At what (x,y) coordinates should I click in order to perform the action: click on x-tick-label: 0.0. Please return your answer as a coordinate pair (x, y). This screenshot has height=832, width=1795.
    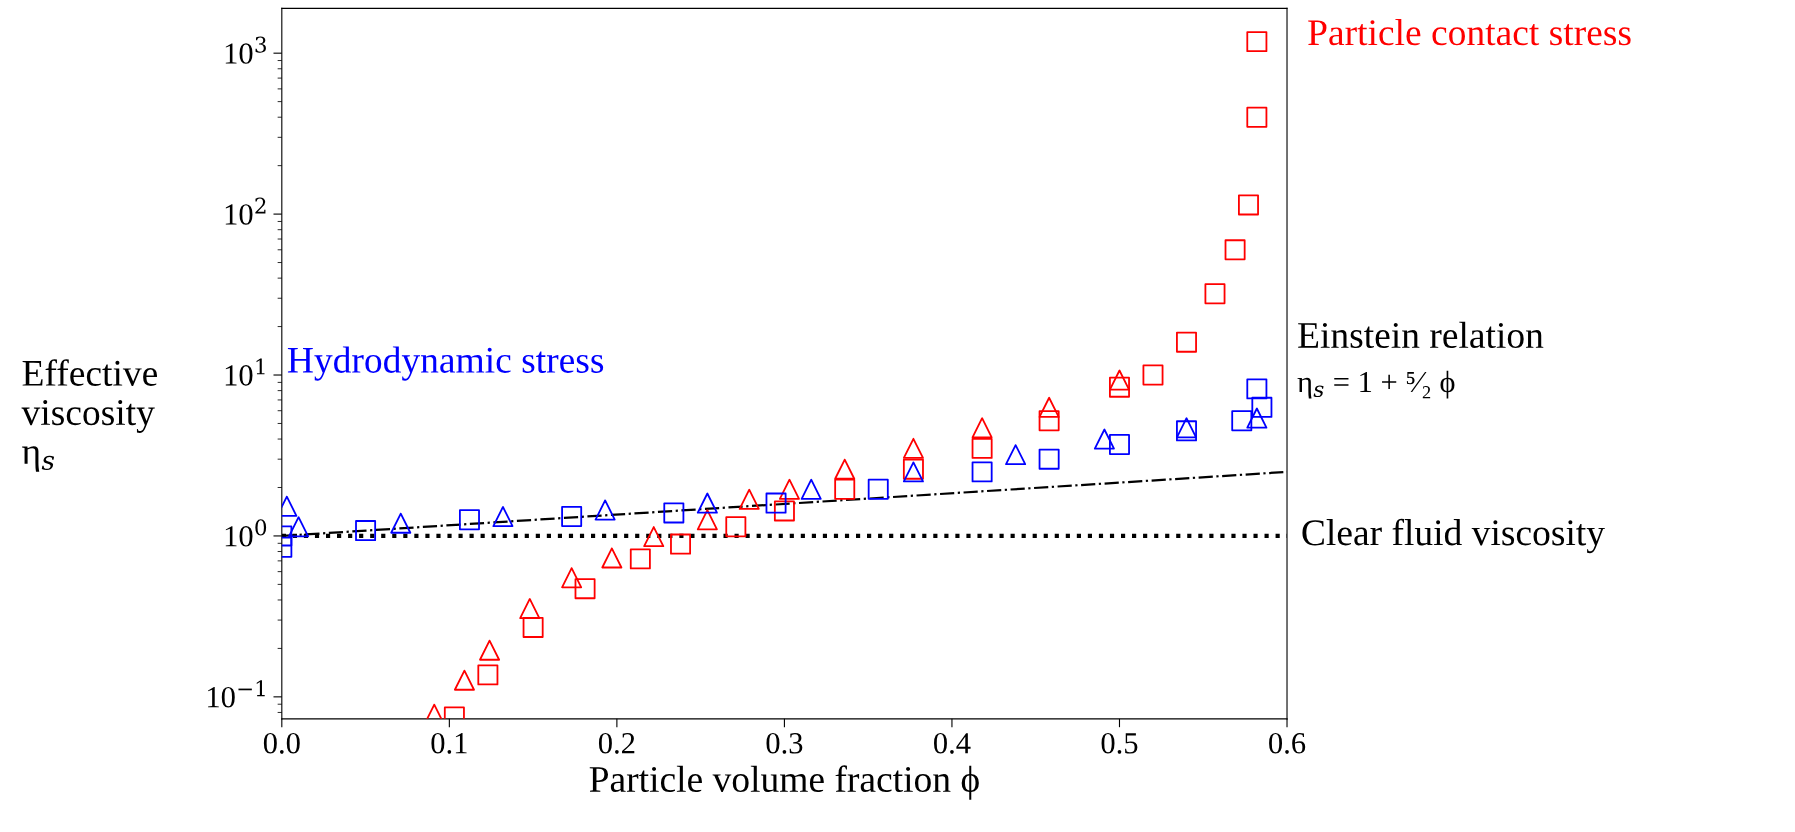
    Looking at the image, I should click on (281, 743).